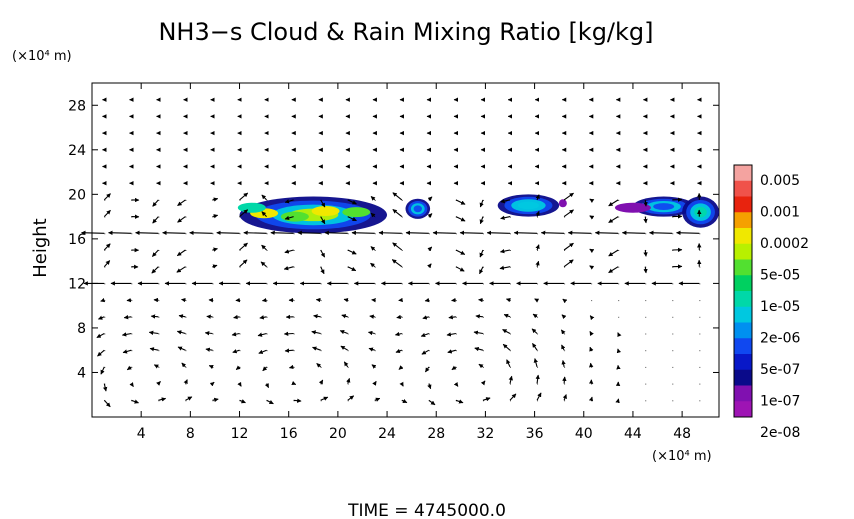 This screenshot has width=854, height=519. Describe the element at coordinates (338, 434) in the screenshot. I see `x-tick-label: 20` at that location.